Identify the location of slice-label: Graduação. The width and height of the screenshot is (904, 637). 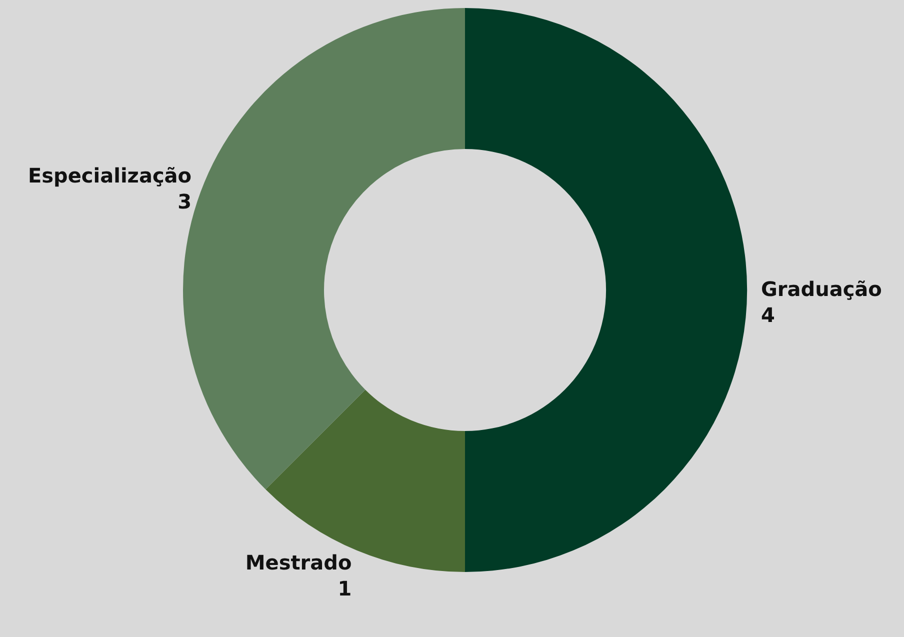
(821, 289).